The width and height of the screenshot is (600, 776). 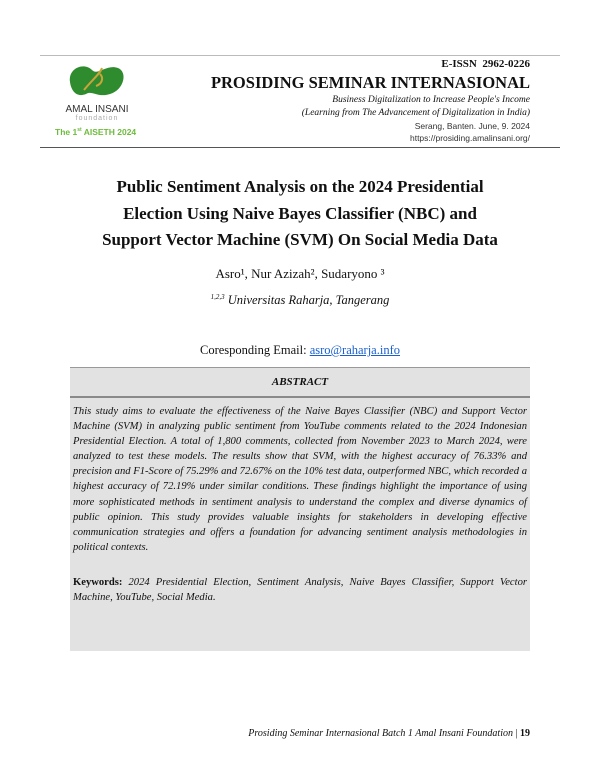 What do you see at coordinates (66, 132) in the screenshot?
I see `event-text: The 1` at bounding box center [66, 132].